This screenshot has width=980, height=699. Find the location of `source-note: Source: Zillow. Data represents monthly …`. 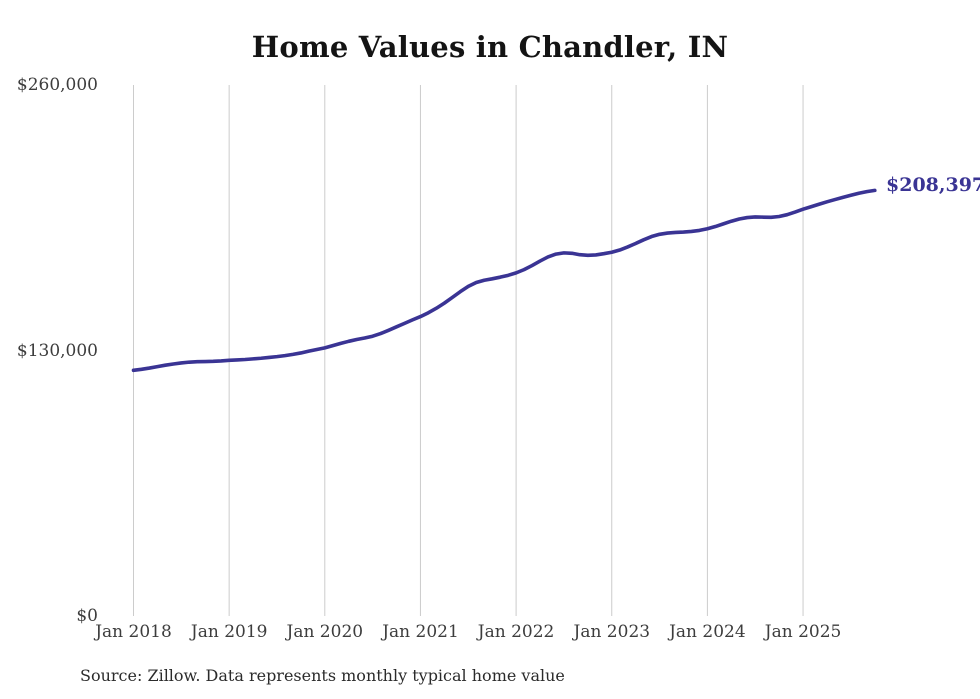

source-note: Source: Zillow. Data represents monthly … is located at coordinates (322, 675).